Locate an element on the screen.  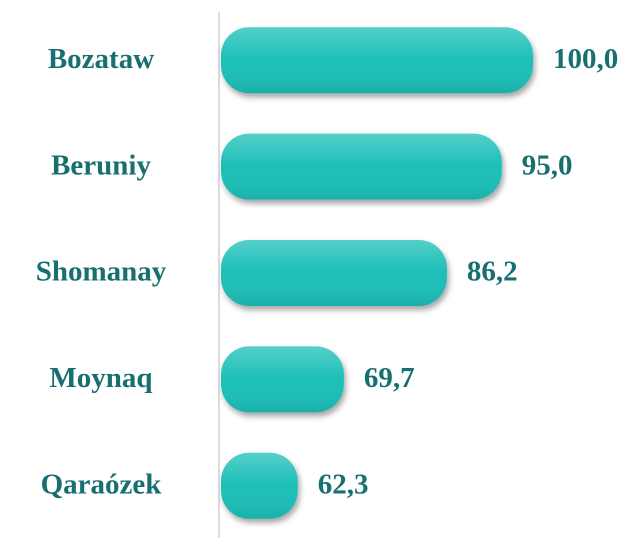
value-label: 86,2 is located at coordinates (492, 272).